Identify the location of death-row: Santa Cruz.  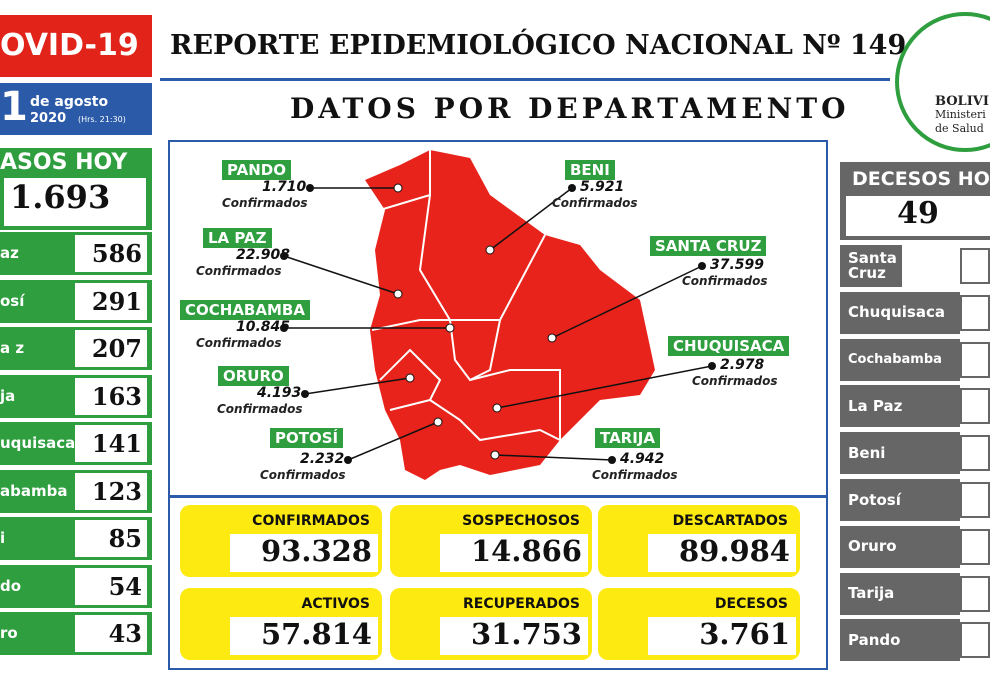
(871, 266).